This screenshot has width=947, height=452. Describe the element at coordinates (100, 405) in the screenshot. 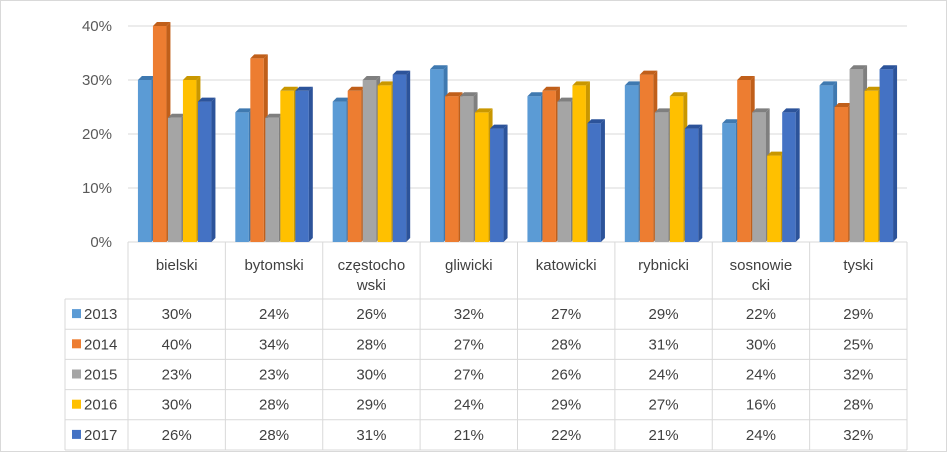

I see `legend-label: 2016` at that location.